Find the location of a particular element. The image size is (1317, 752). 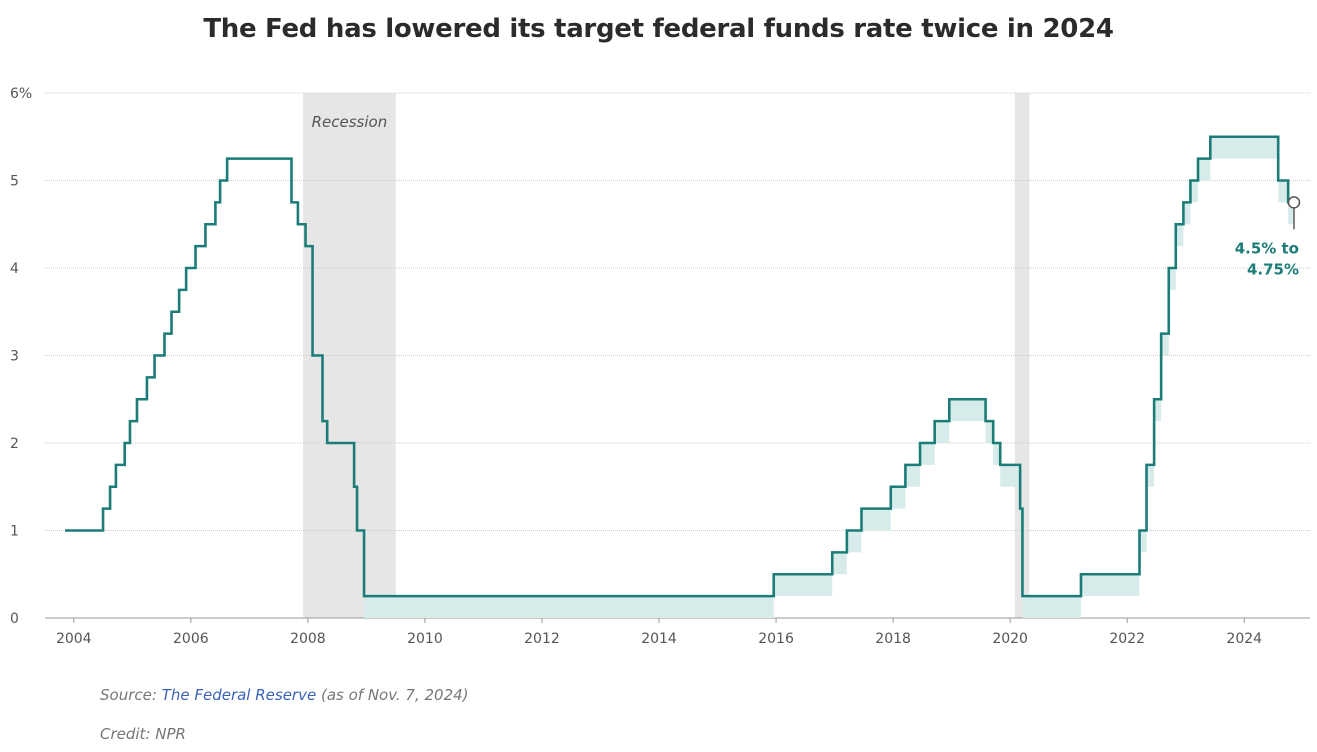

x-tick-label: 2006 is located at coordinates (191, 639).